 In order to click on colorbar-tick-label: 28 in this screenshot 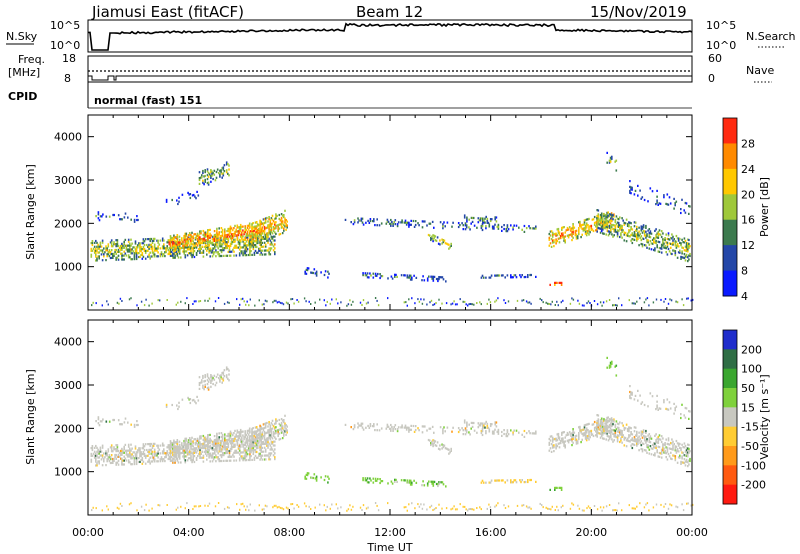, I will do `click(748, 143)`.